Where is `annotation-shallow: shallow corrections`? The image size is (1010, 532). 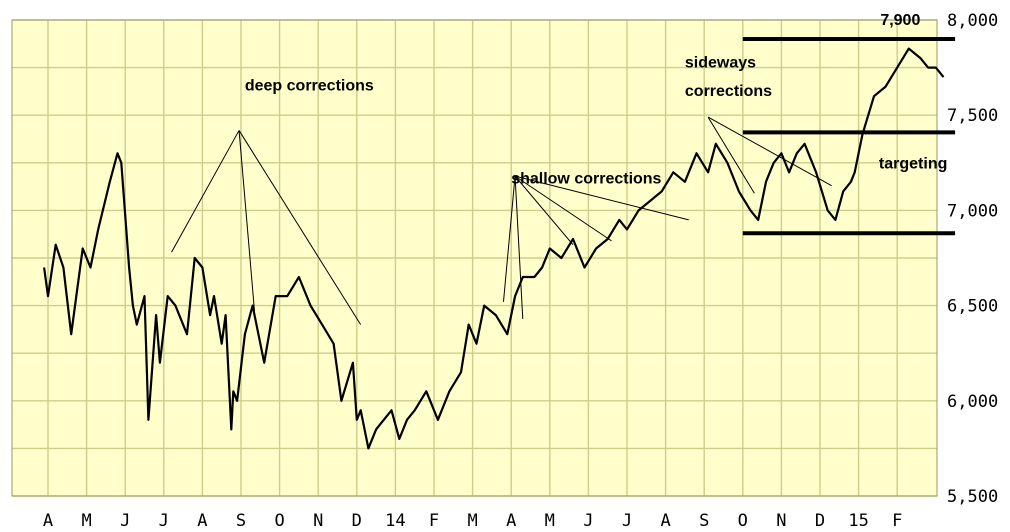
annotation-shallow: shallow corrections is located at coordinates (586, 179).